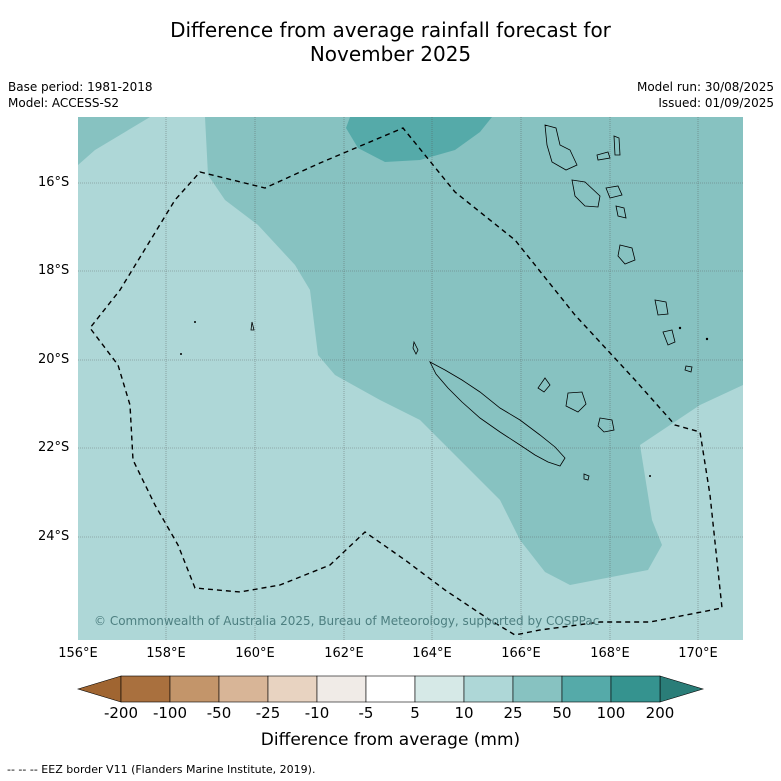 This screenshot has width=781, height=781. I want to click on base-period: Base period: 1981-2018, so click(80, 87).